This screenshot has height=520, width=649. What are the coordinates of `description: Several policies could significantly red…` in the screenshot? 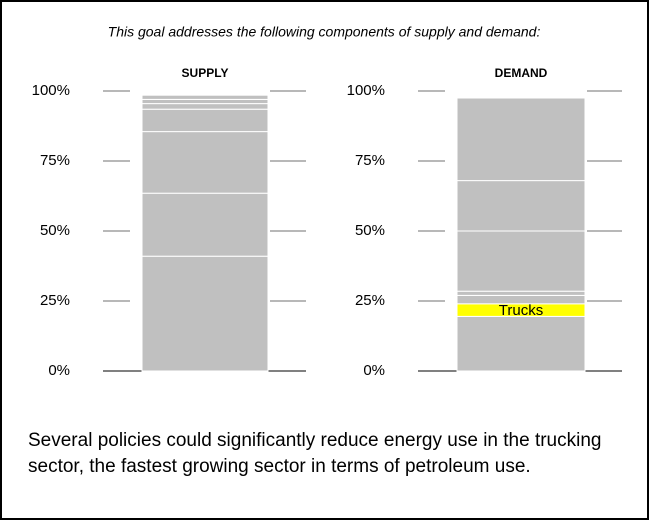 It's located at (315, 453).